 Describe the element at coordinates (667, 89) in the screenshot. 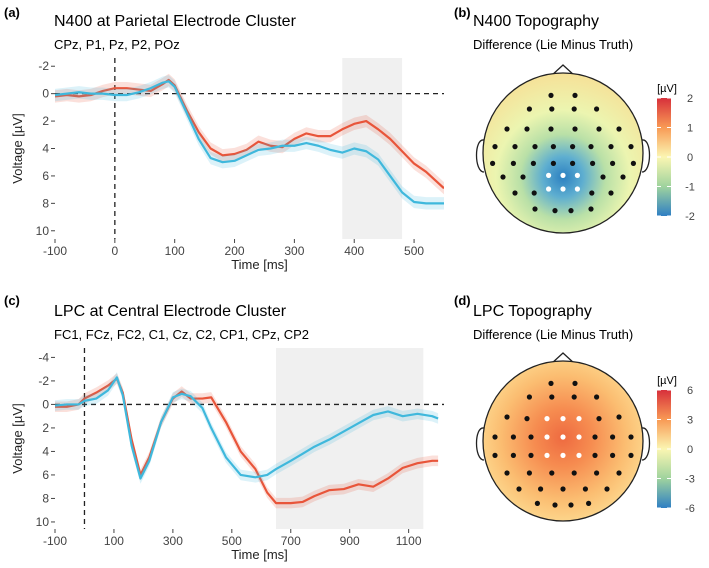

I see `colorbar-b-label: [µV]` at that location.